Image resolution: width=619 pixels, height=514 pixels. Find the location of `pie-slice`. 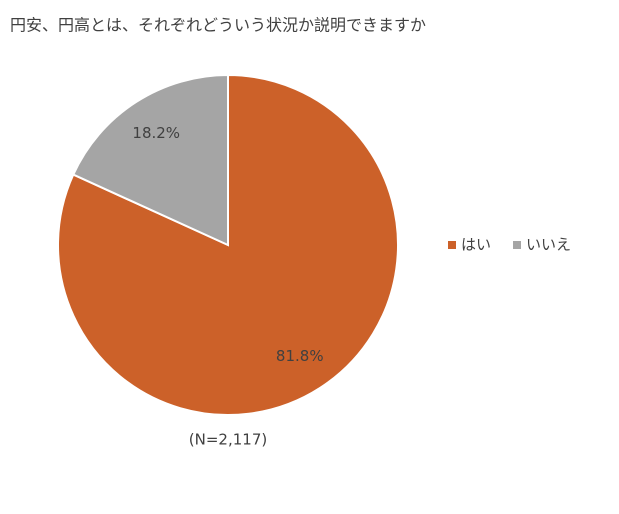

pie-slice is located at coordinates (150, 160).